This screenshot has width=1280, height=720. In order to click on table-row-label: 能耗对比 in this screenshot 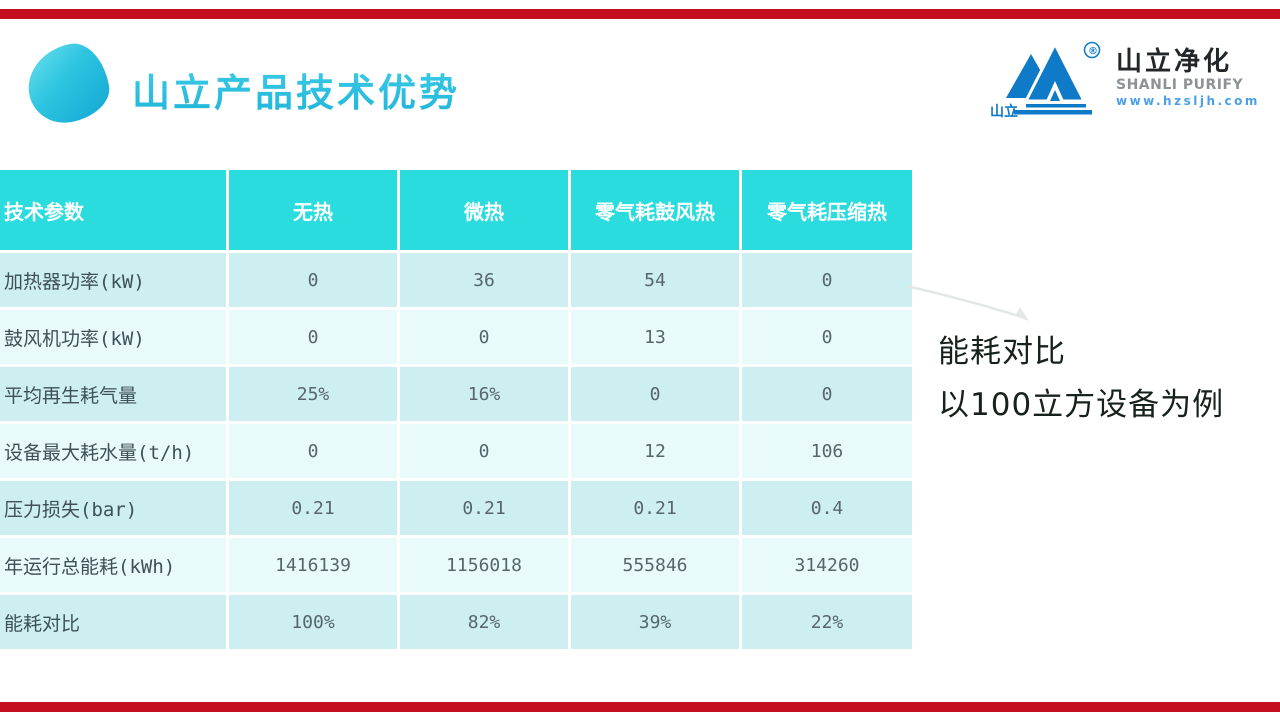, I will do `click(113, 622)`.